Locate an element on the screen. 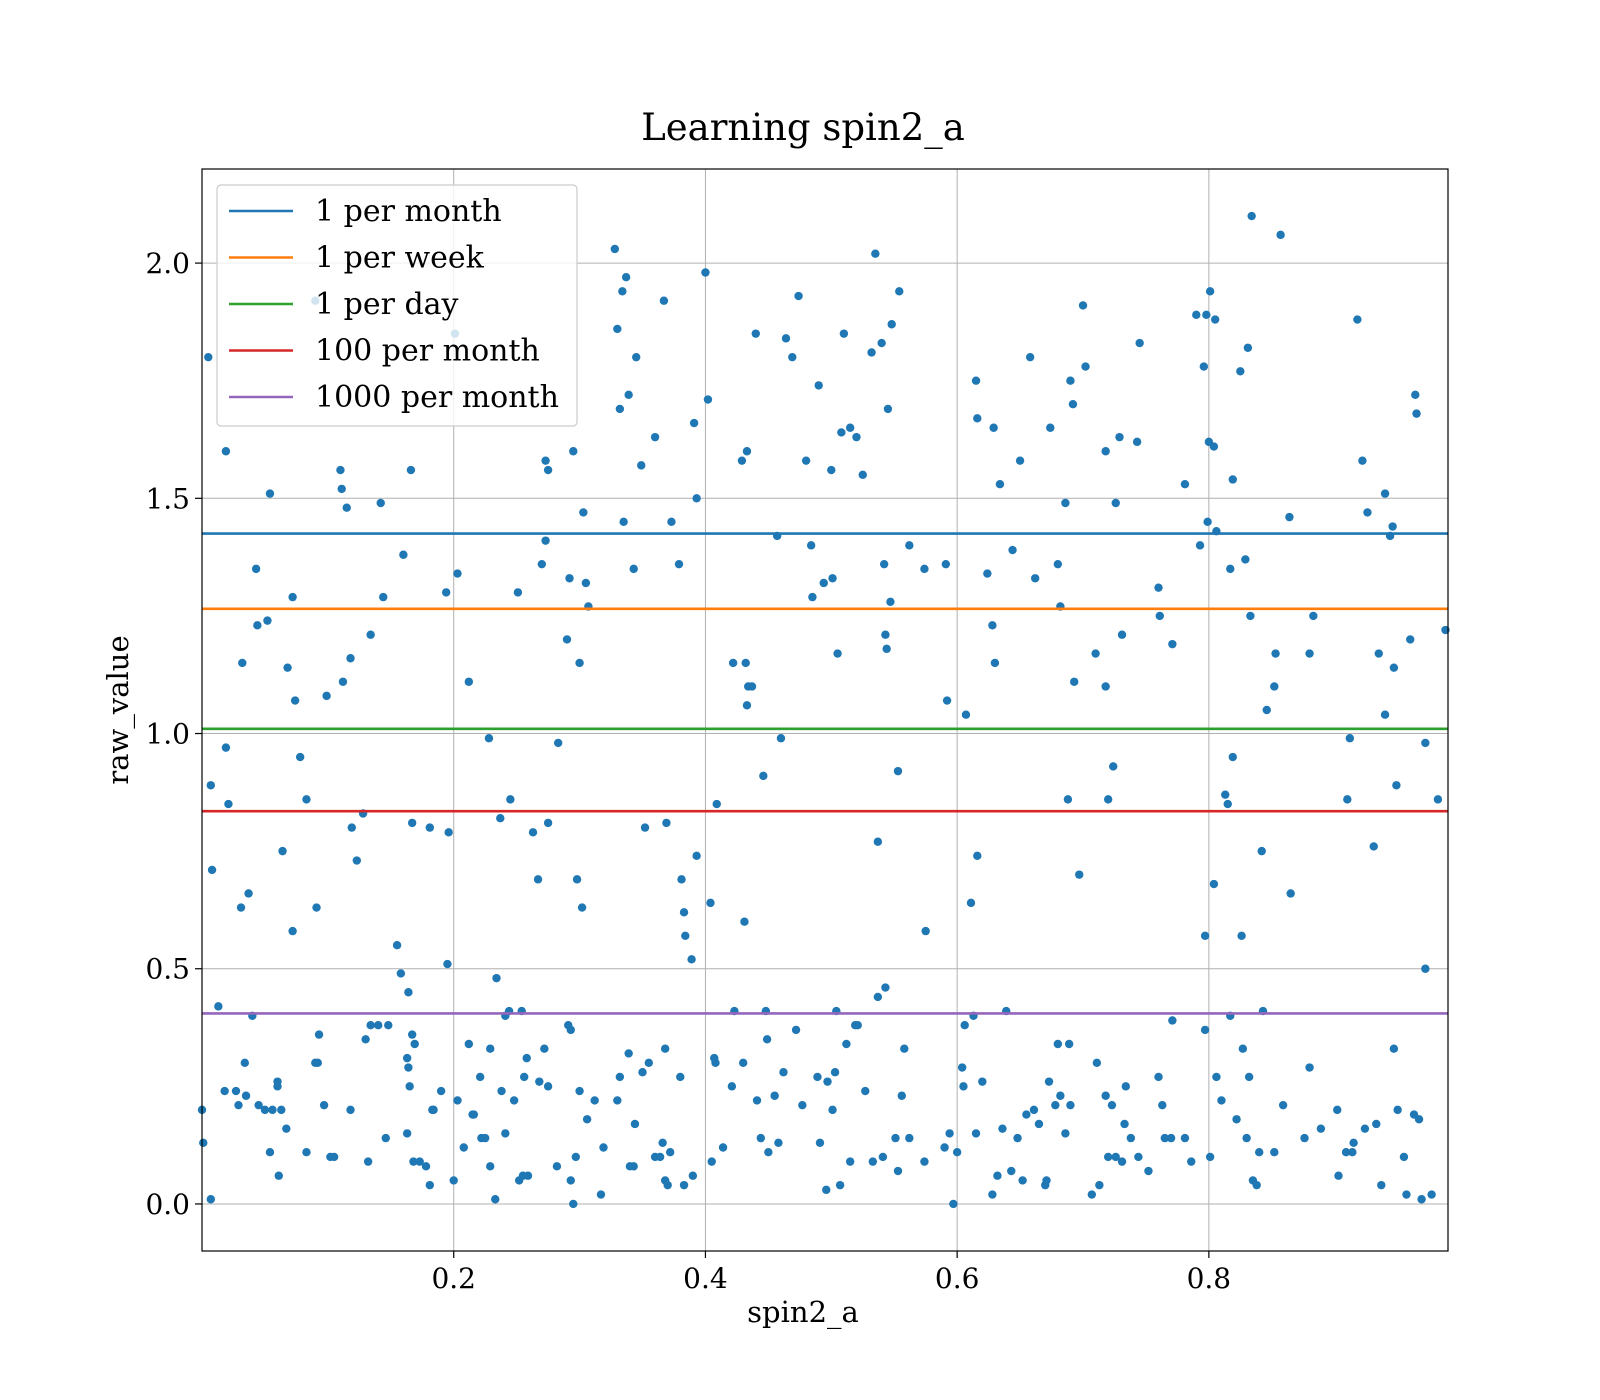 This screenshot has width=1600, height=1400. x-tick-label: 0.4 is located at coordinates (705, 1278).